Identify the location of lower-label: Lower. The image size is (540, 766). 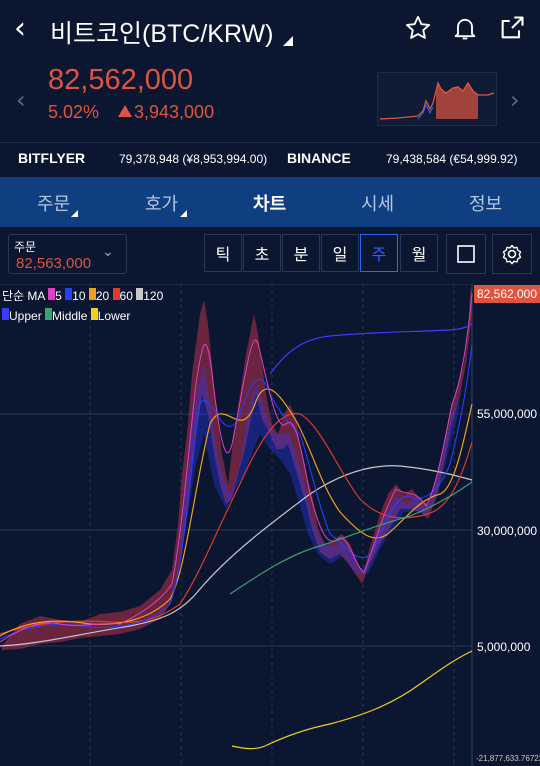
(114, 316).